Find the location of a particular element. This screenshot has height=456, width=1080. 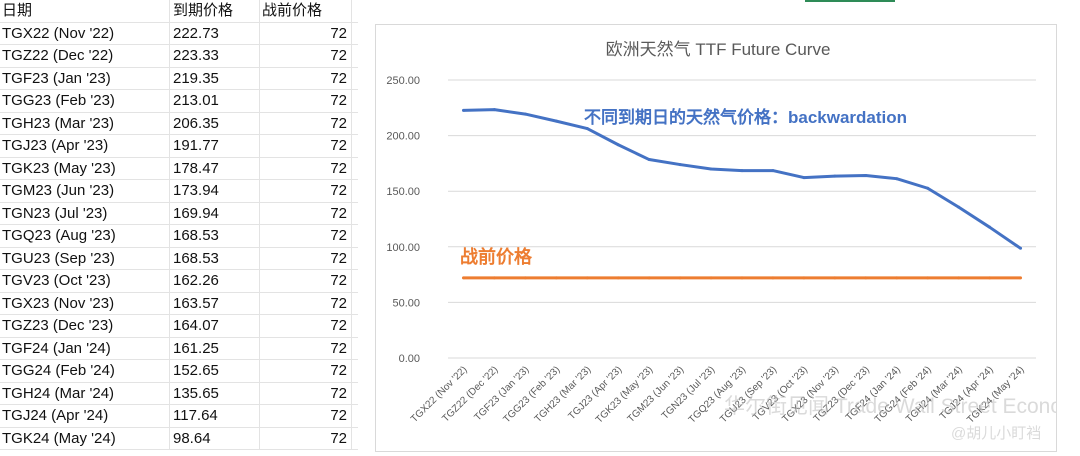

cell-expiry-price: 163.57 is located at coordinates (215, 303).